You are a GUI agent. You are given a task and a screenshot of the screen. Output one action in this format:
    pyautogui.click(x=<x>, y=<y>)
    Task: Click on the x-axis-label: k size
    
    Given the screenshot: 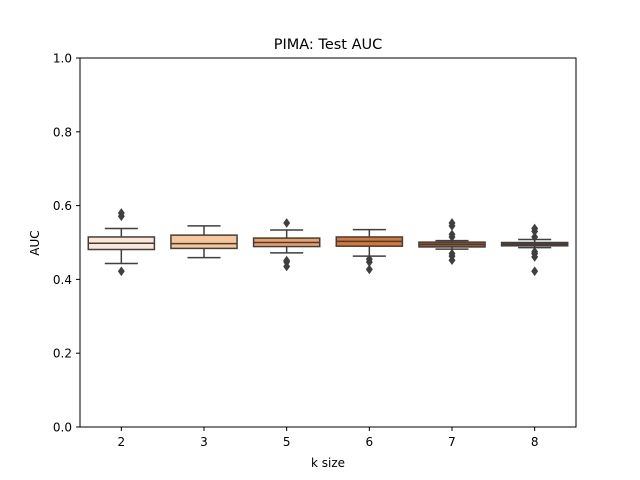 What is the action you would take?
    pyautogui.click(x=328, y=463)
    